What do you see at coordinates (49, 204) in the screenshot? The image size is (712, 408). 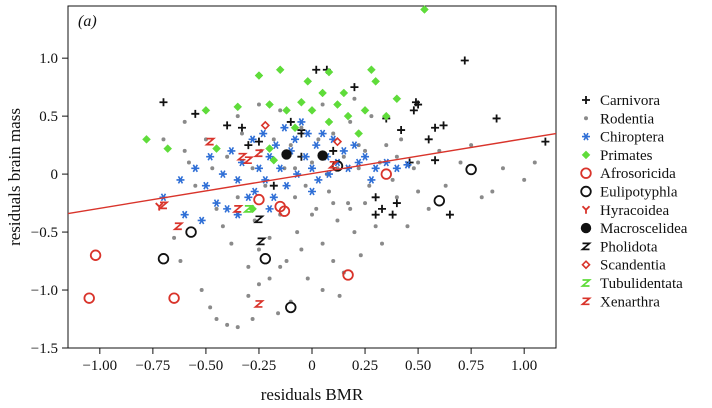 I see `y-axis-ticks: −1.5 −1.0 −0.5 0 0.5 1.0` at bounding box center [49, 204].